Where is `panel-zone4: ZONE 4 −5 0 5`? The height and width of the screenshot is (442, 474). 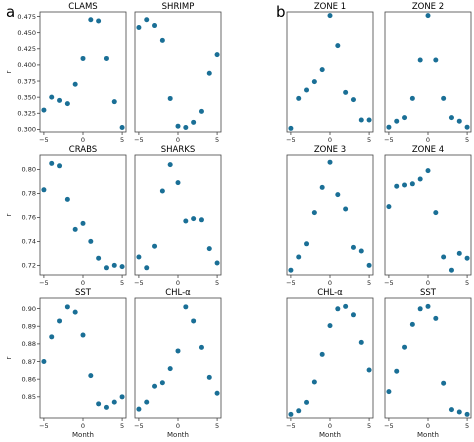
panel-zone4: ZONE 4 −5 0 5 is located at coordinates (428, 216).